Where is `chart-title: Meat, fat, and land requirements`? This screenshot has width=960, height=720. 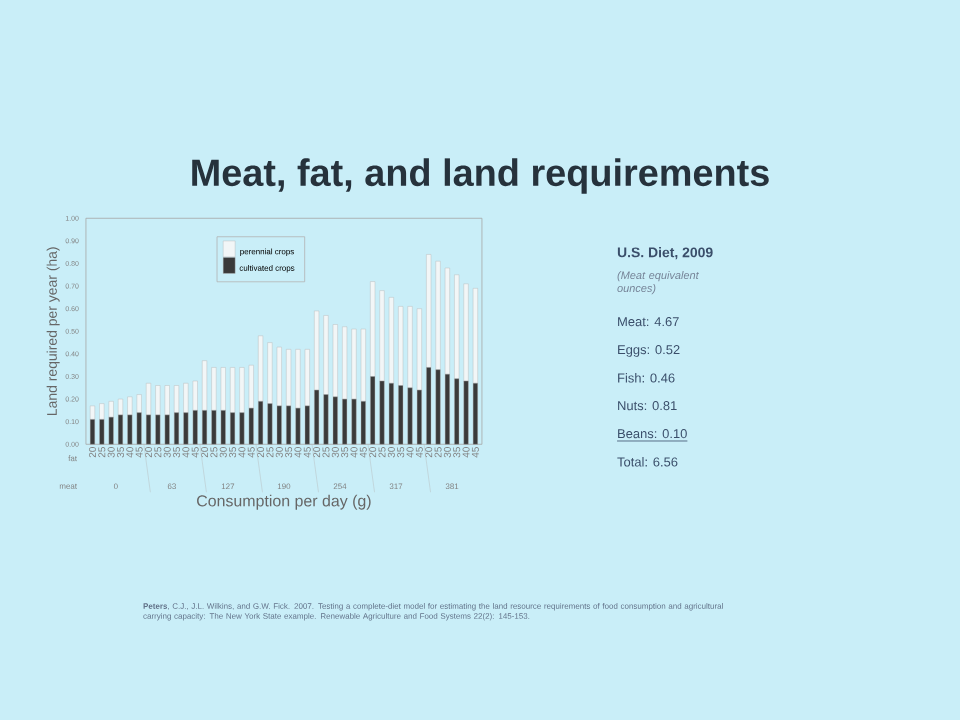 chart-title: Meat, fat, and land requirements is located at coordinates (480, 176).